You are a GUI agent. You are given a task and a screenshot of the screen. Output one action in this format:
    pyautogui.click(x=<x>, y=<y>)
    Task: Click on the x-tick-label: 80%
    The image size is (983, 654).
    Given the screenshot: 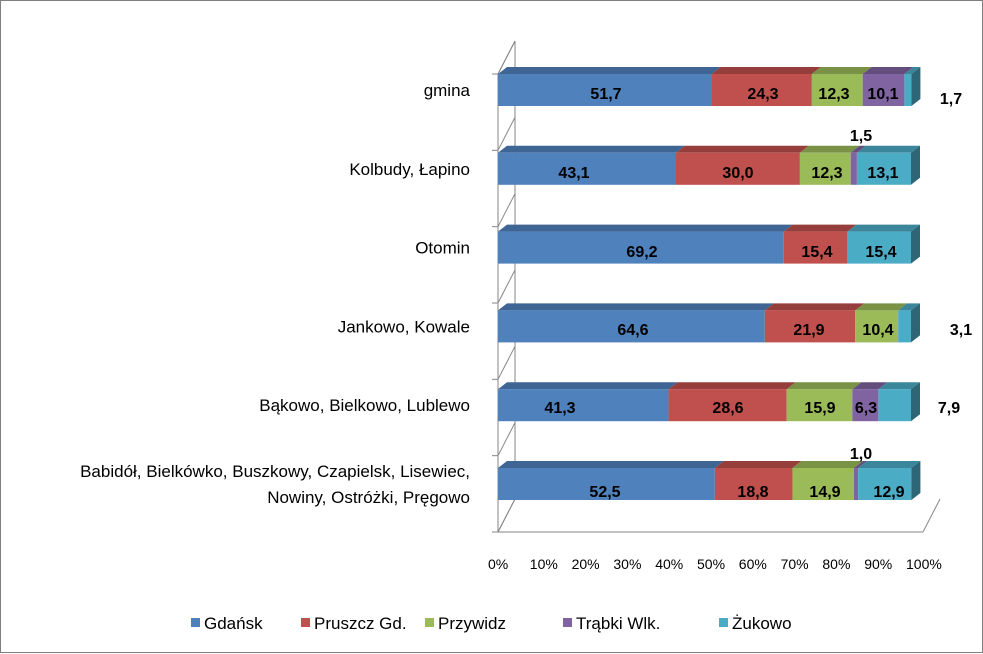 What is the action you would take?
    pyautogui.click(x=836, y=564)
    